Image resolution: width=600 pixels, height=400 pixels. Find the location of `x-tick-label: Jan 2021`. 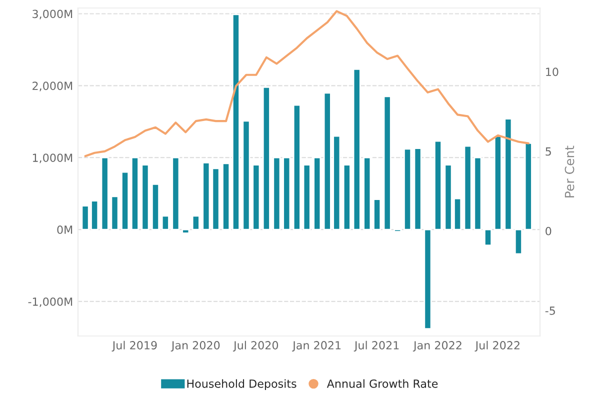

x-tick-label: Jan 2021 is located at coordinates (316, 346).